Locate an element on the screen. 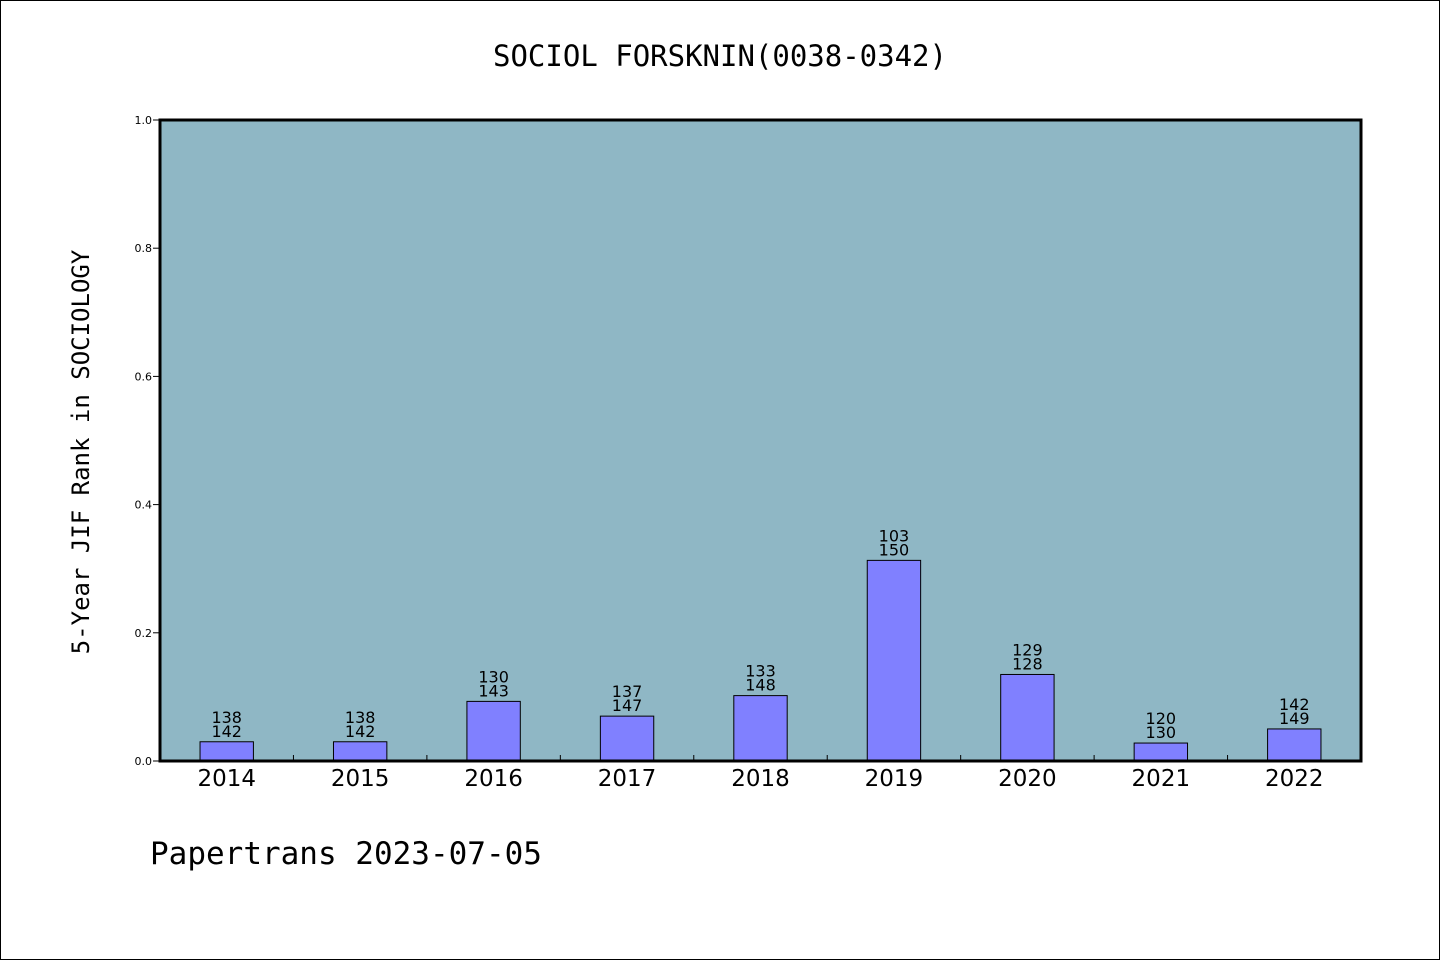 This screenshot has height=960, width=1440. x-tick-label: 2014 is located at coordinates (226, 779).